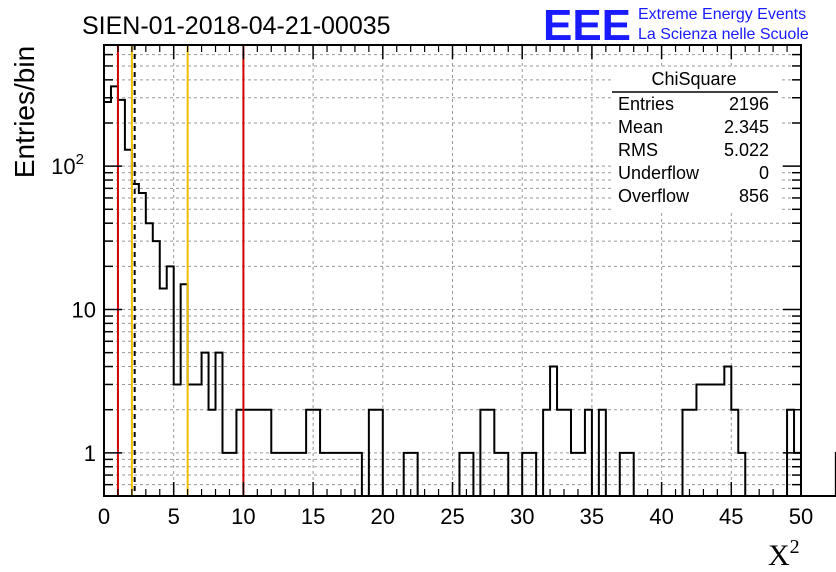  Describe the element at coordinates (659, 173) in the screenshot. I see `stats-label-underflow: Underflow` at that location.